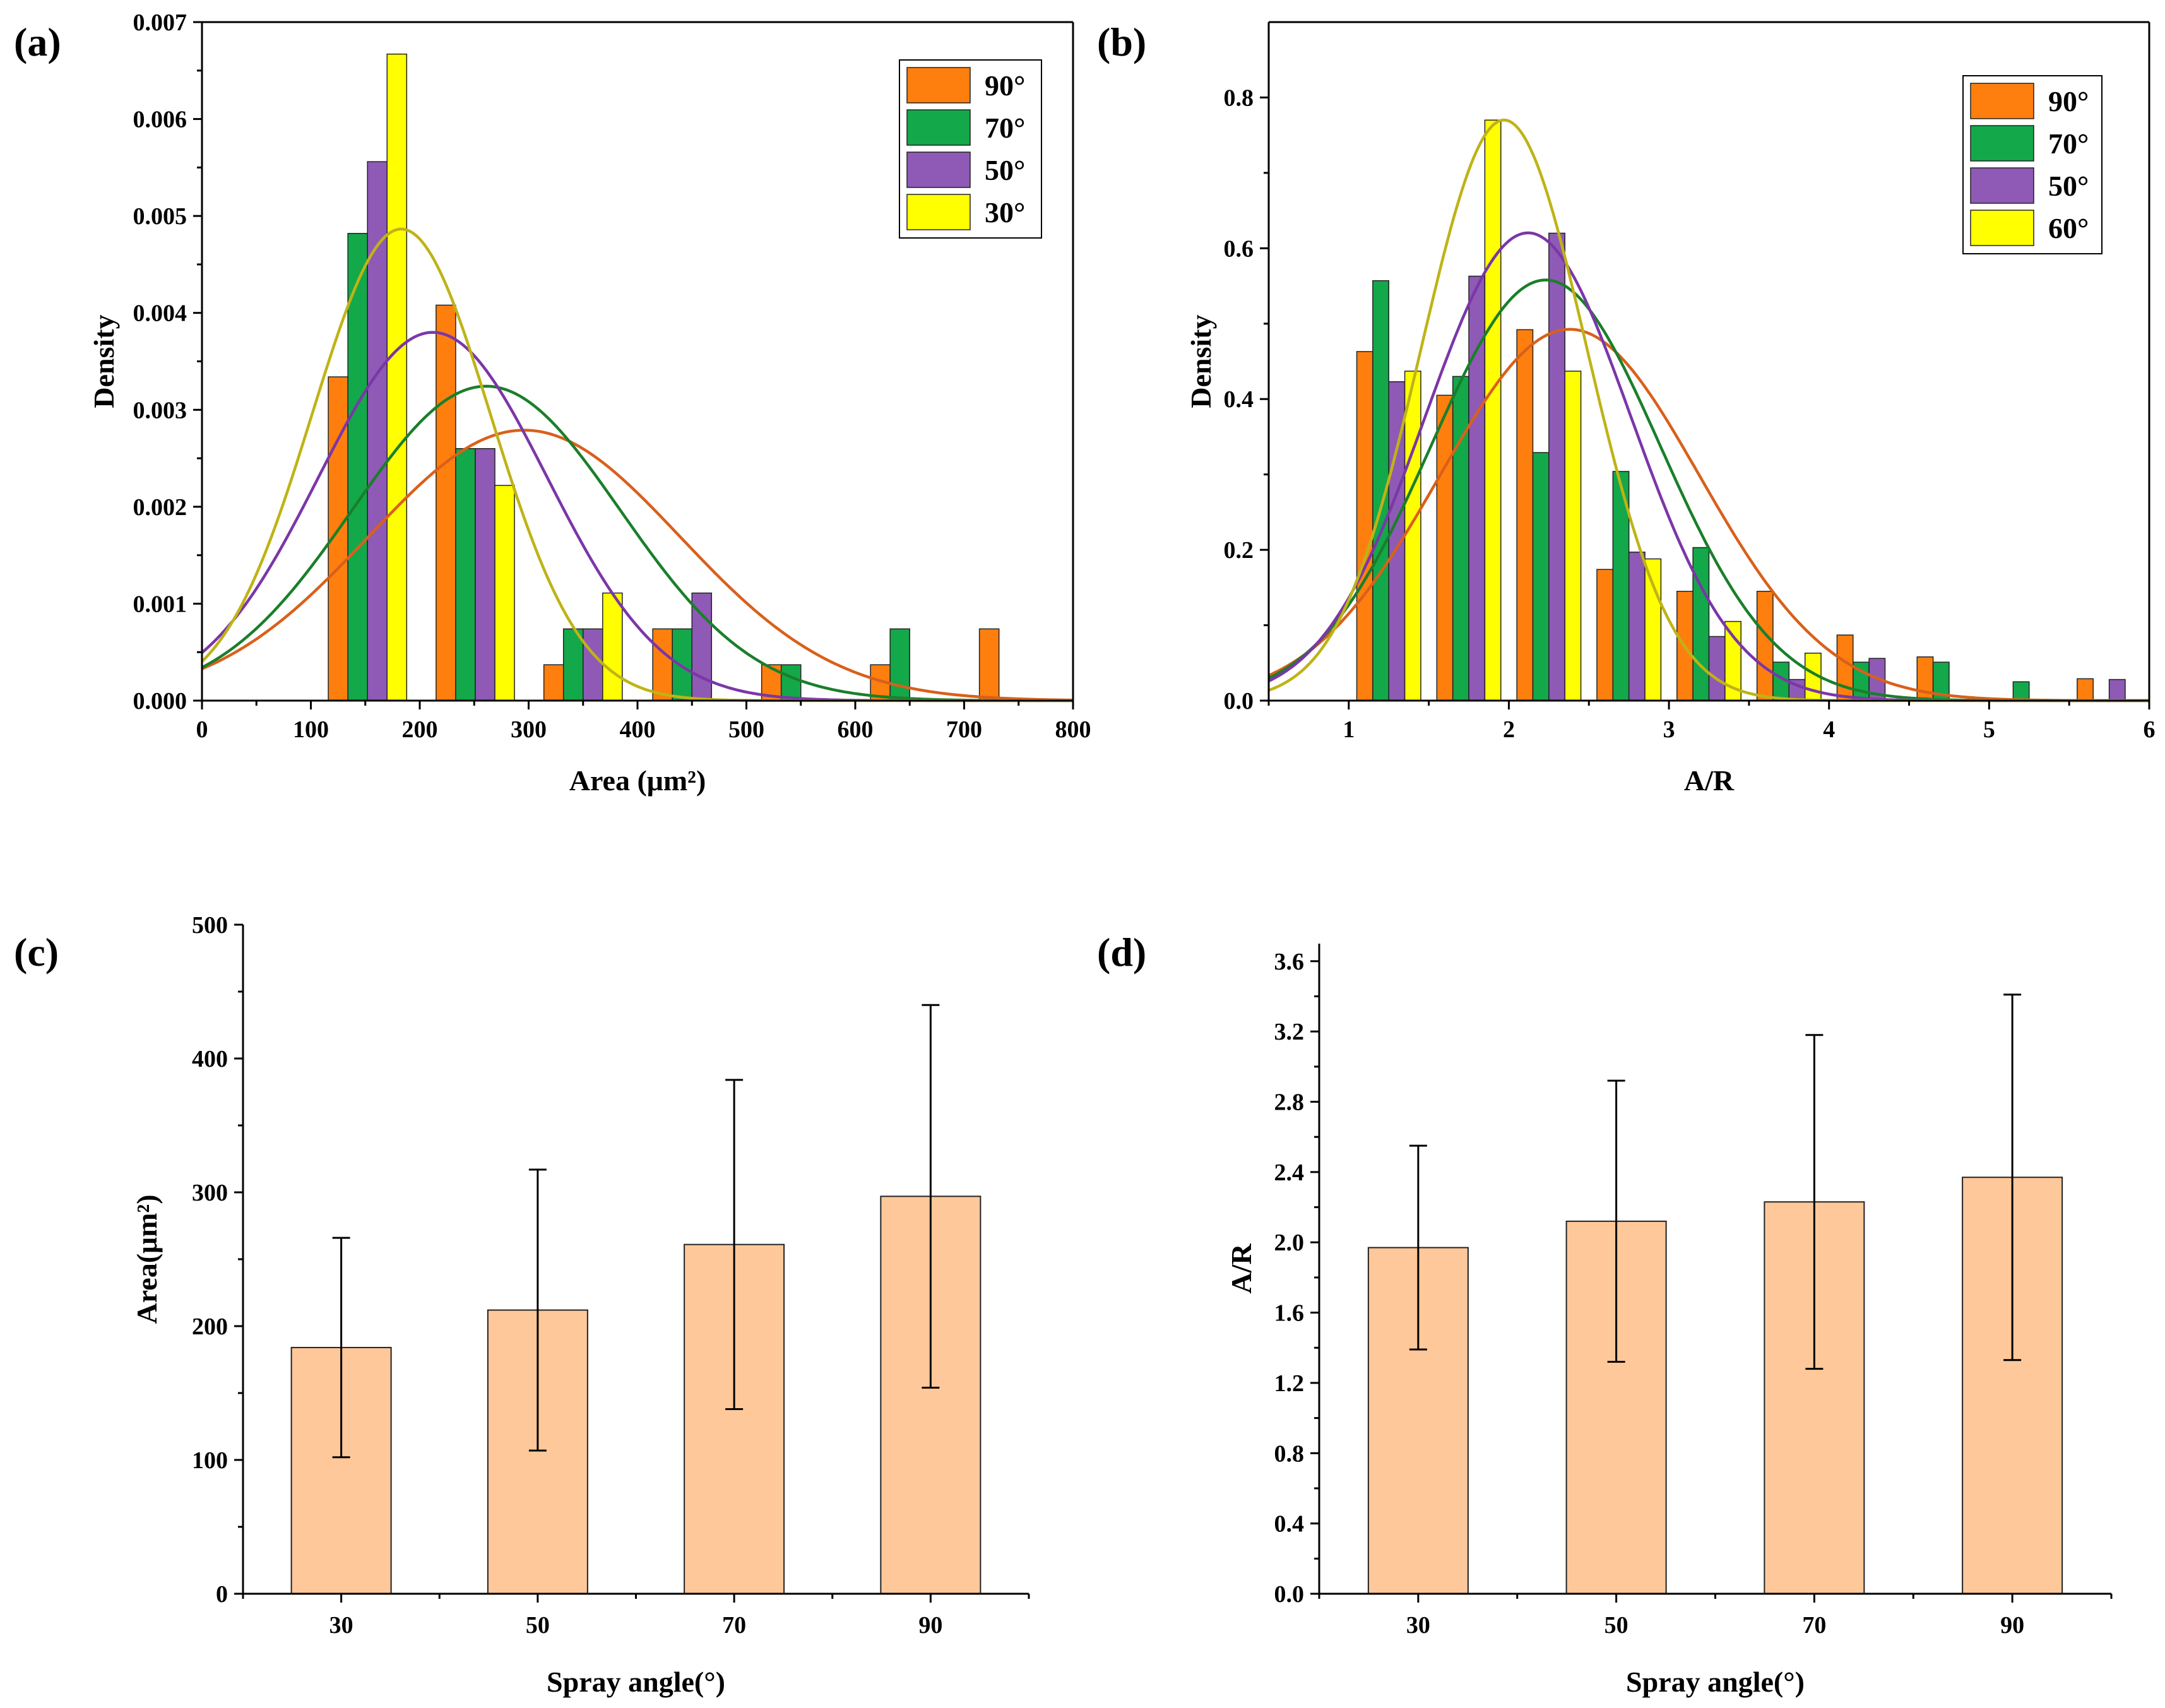  Describe the element at coordinates (210, 926) in the screenshot. I see `y-tick-label: 500` at that location.